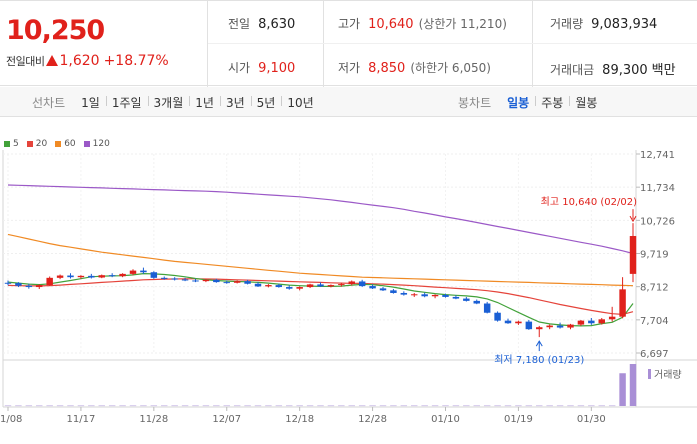 The width and height of the screenshot is (697, 444). Describe the element at coordinates (591, 419) in the screenshot. I see `x-tick-label: 01/30` at that location.